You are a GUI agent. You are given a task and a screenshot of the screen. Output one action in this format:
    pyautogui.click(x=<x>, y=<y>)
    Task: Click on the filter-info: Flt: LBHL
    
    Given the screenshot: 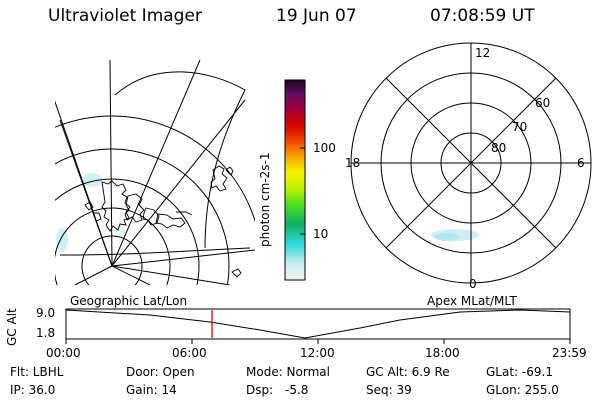 What is the action you would take?
    pyautogui.click(x=37, y=372)
    